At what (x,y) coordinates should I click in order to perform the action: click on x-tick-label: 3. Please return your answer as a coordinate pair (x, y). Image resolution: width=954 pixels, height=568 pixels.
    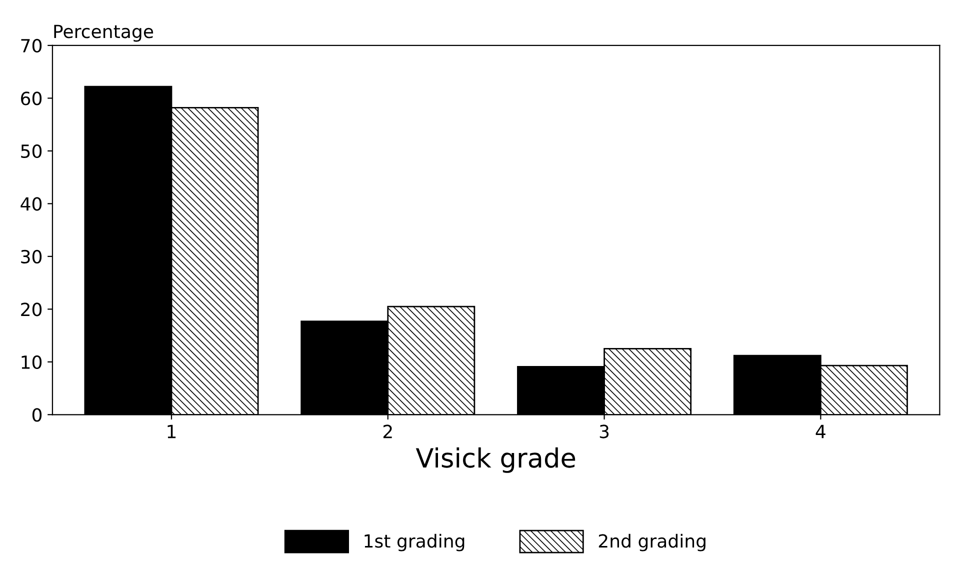
    Looking at the image, I should click on (604, 431).